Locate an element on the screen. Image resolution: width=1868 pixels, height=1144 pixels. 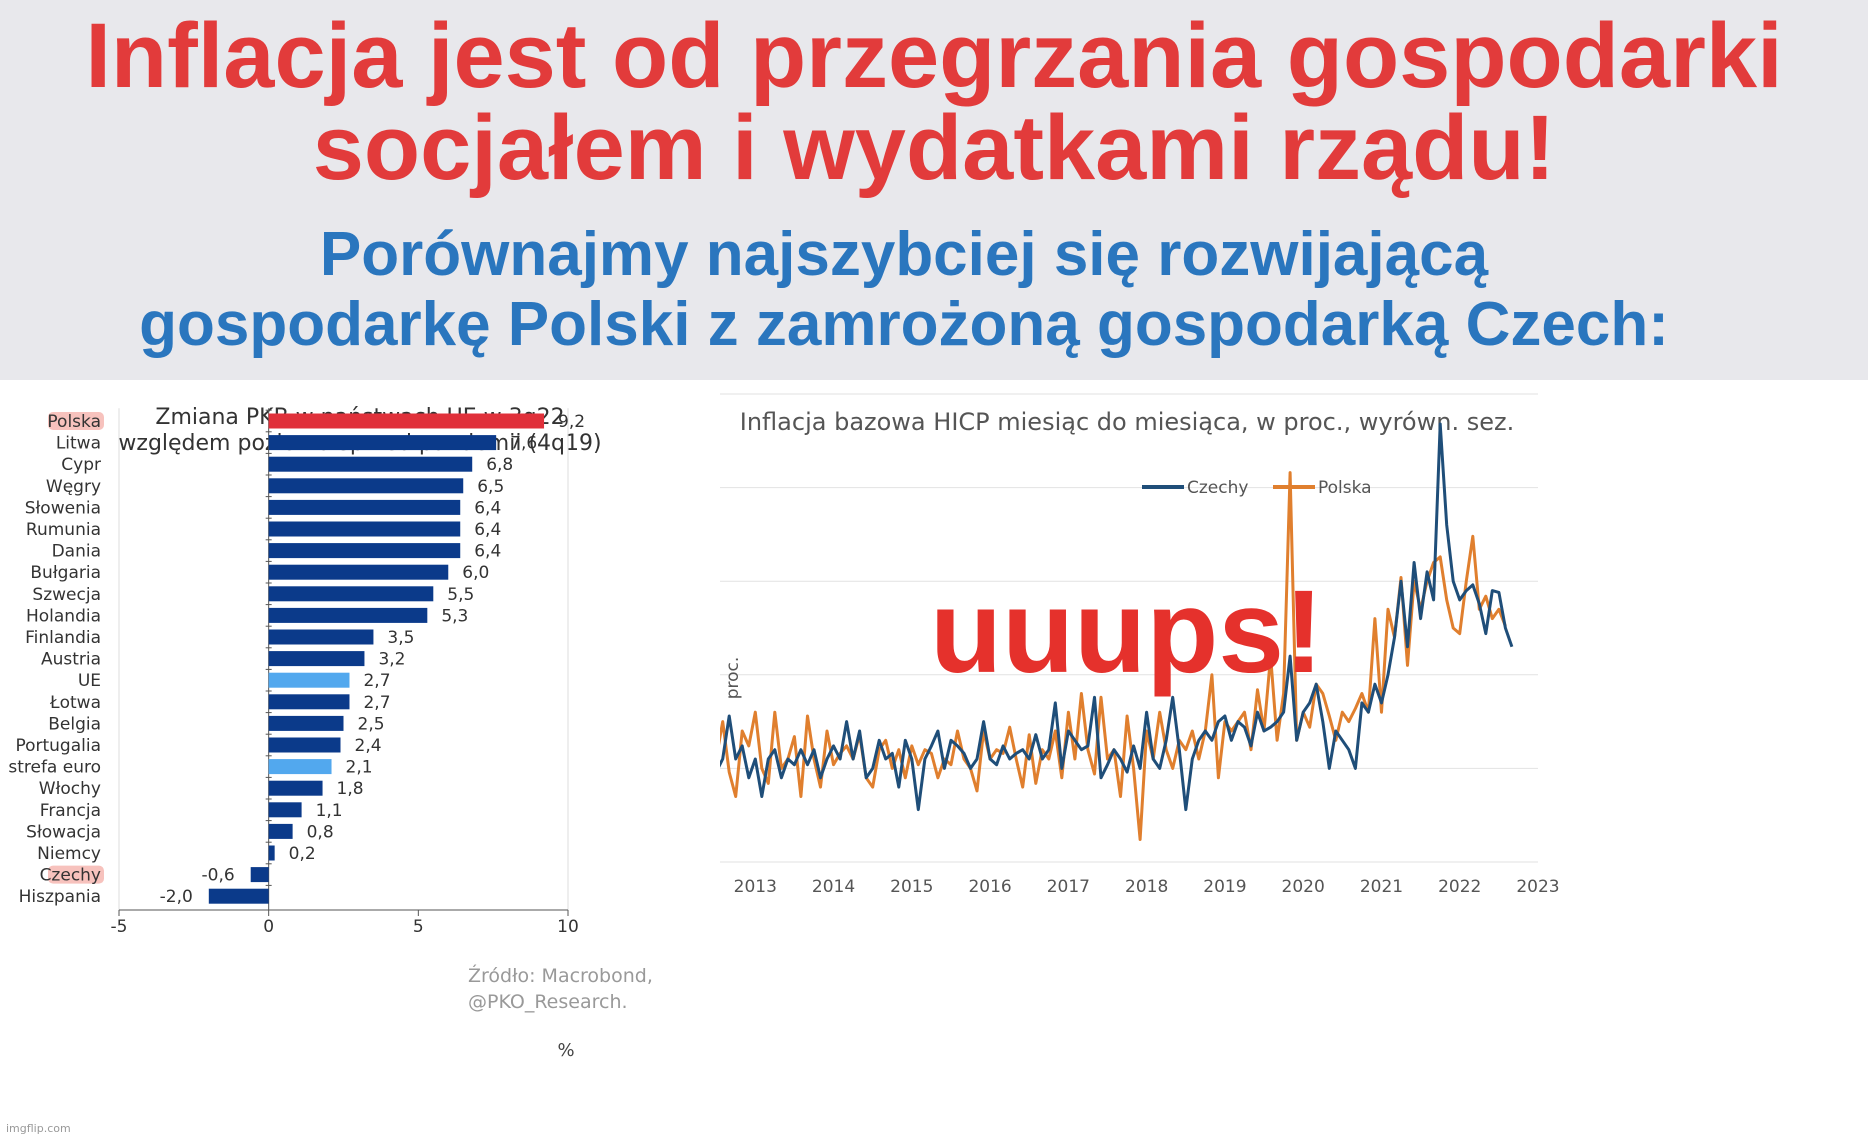
chart-legend: Czechy Polska is located at coordinates (1257, 488).